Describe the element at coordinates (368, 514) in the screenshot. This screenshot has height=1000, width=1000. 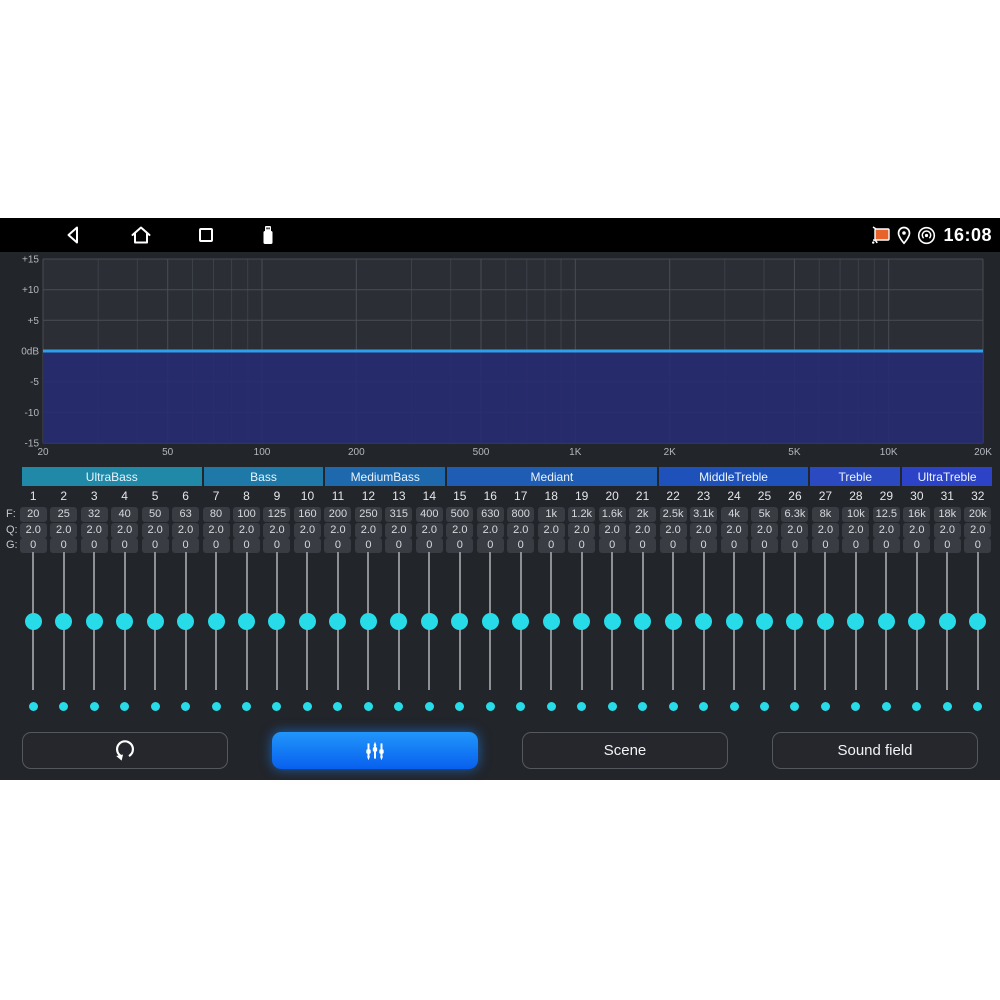
I see `freq-value-chip-12: 250` at that location.